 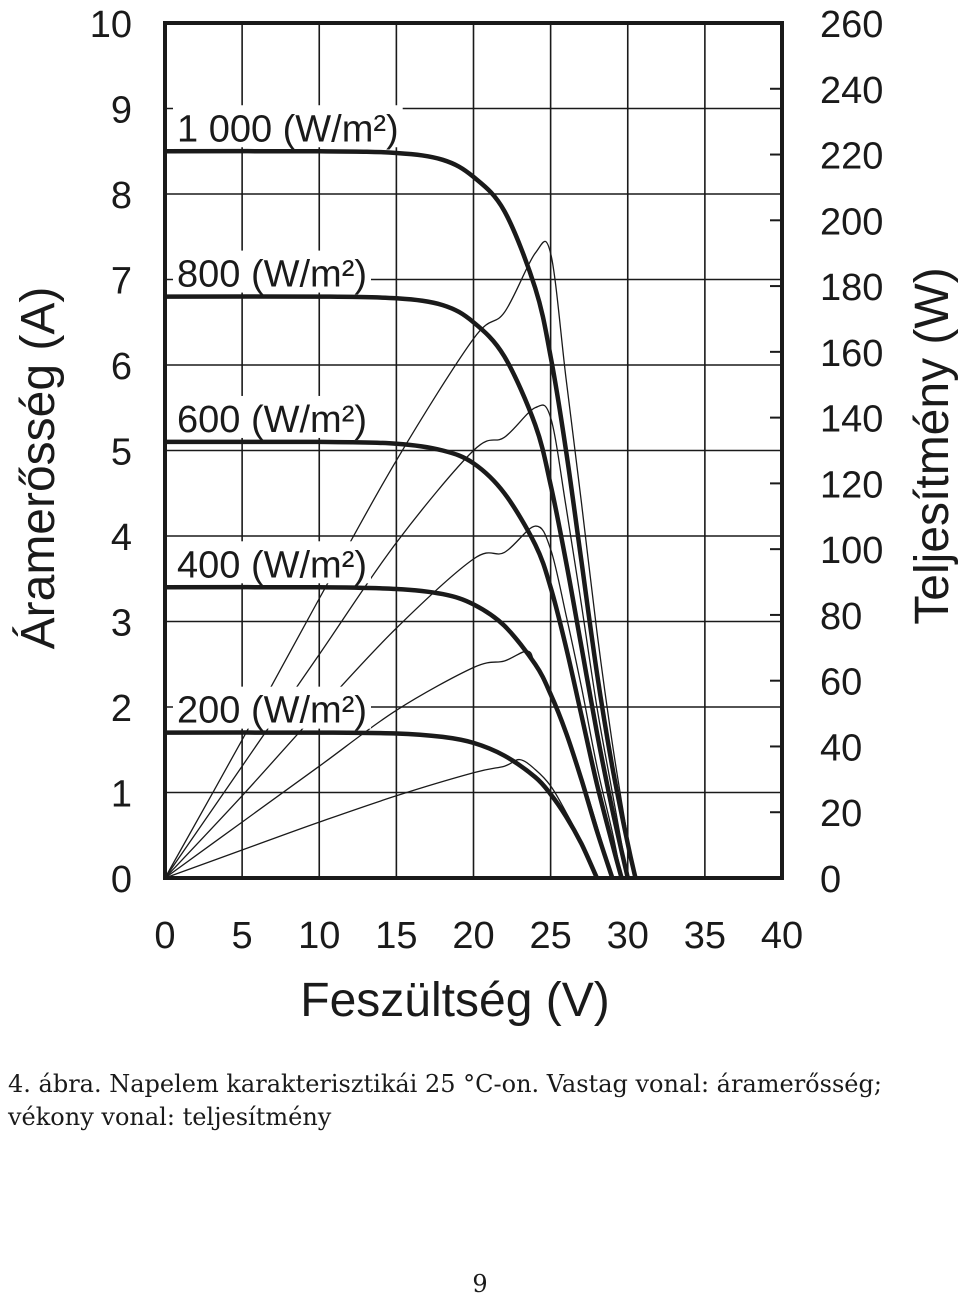 What do you see at coordinates (319, 936) in the screenshot?
I see `x-tick-label: 10` at bounding box center [319, 936].